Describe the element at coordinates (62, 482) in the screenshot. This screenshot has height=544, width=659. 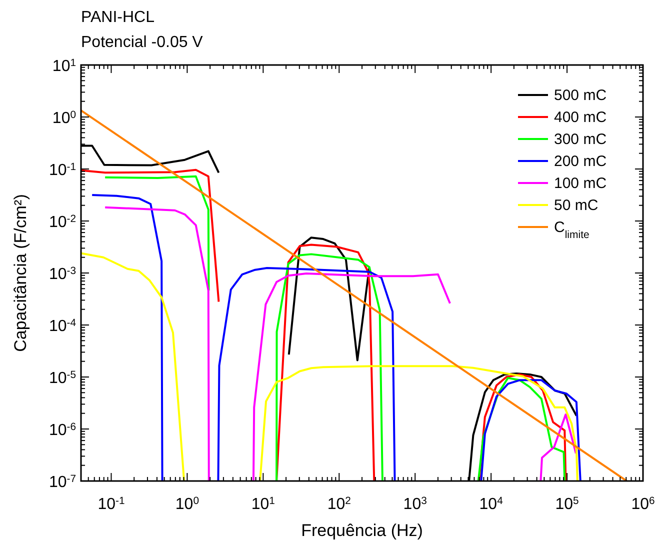
I see `y-tick-label: 10$^{-7}$` at that location.